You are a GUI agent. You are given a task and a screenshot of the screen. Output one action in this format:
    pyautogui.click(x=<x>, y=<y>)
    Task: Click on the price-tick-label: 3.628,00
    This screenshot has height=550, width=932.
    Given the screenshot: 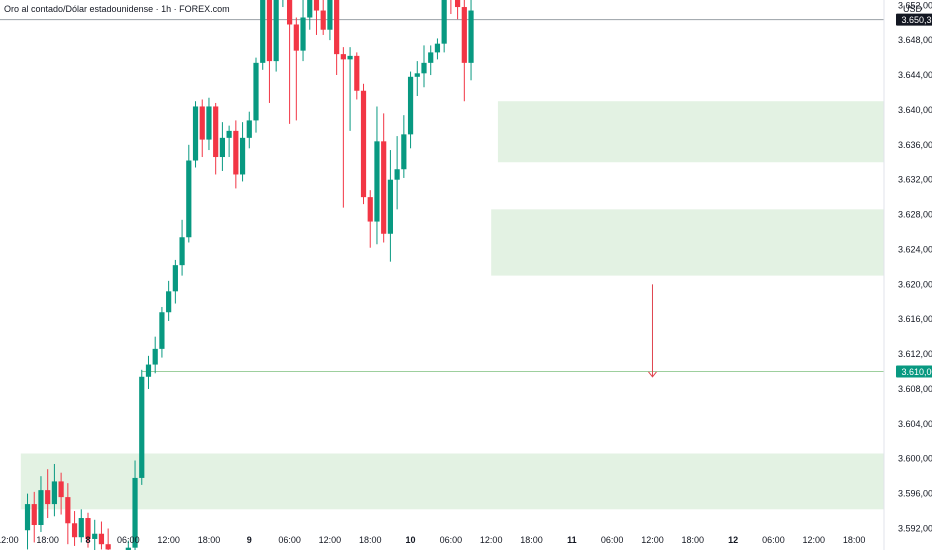 What is the action you would take?
    pyautogui.click(x=915, y=215)
    